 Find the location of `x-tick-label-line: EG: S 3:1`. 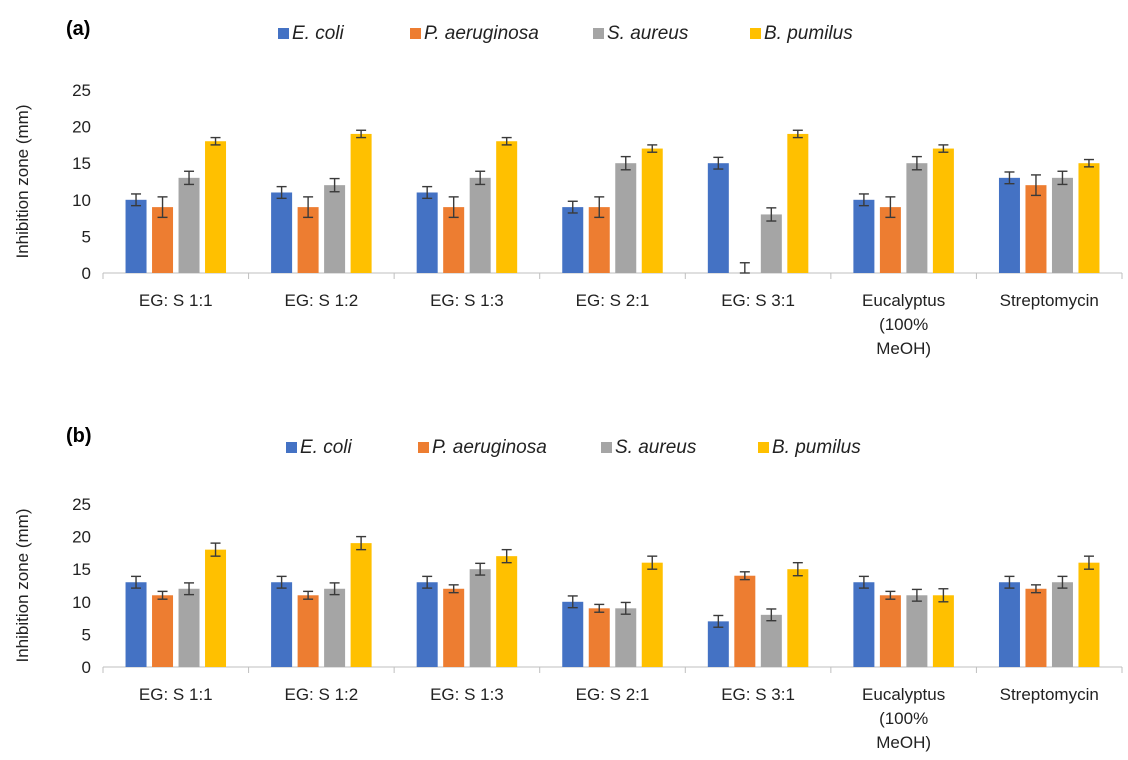

x-tick-label-line: EG: S 3:1 is located at coordinates (758, 694).